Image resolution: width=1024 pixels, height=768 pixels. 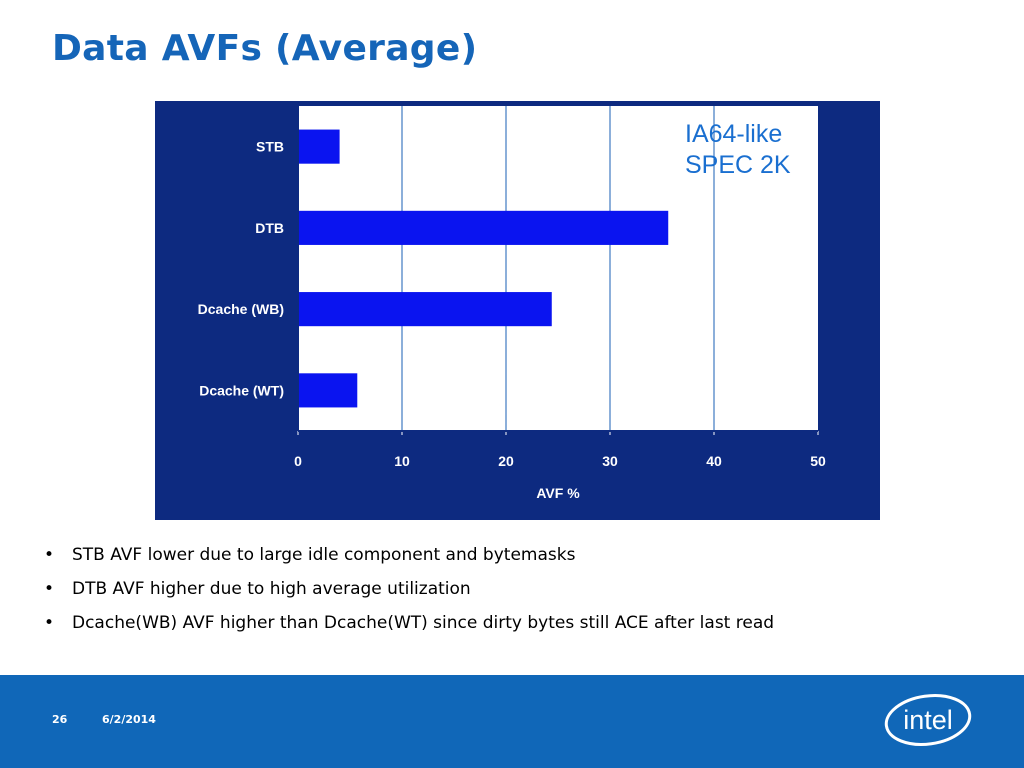 I want to click on x-tick-label: 0, so click(x=298, y=461).